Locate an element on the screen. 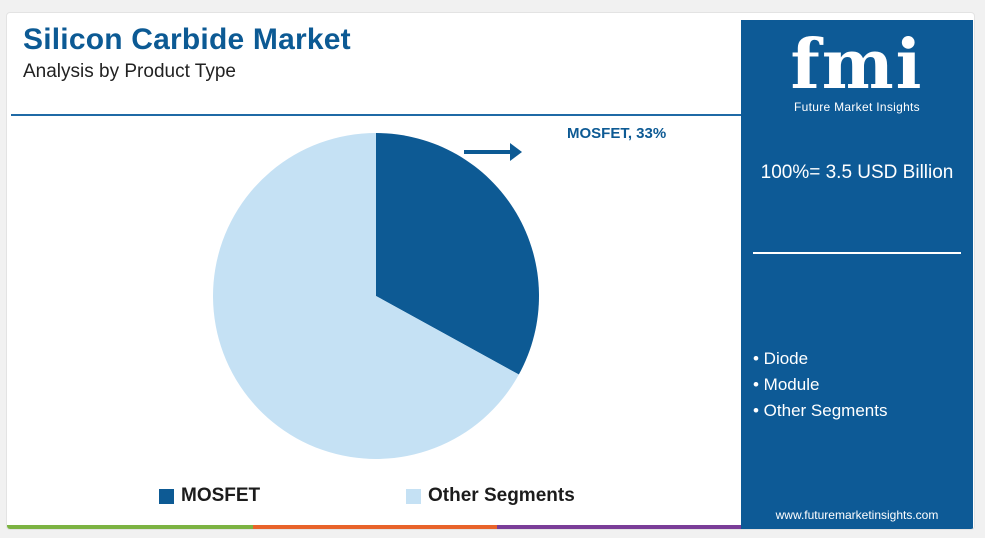 The height and width of the screenshot is (538, 985). slice-annotation: MOSFET, 33% is located at coordinates (616, 133).